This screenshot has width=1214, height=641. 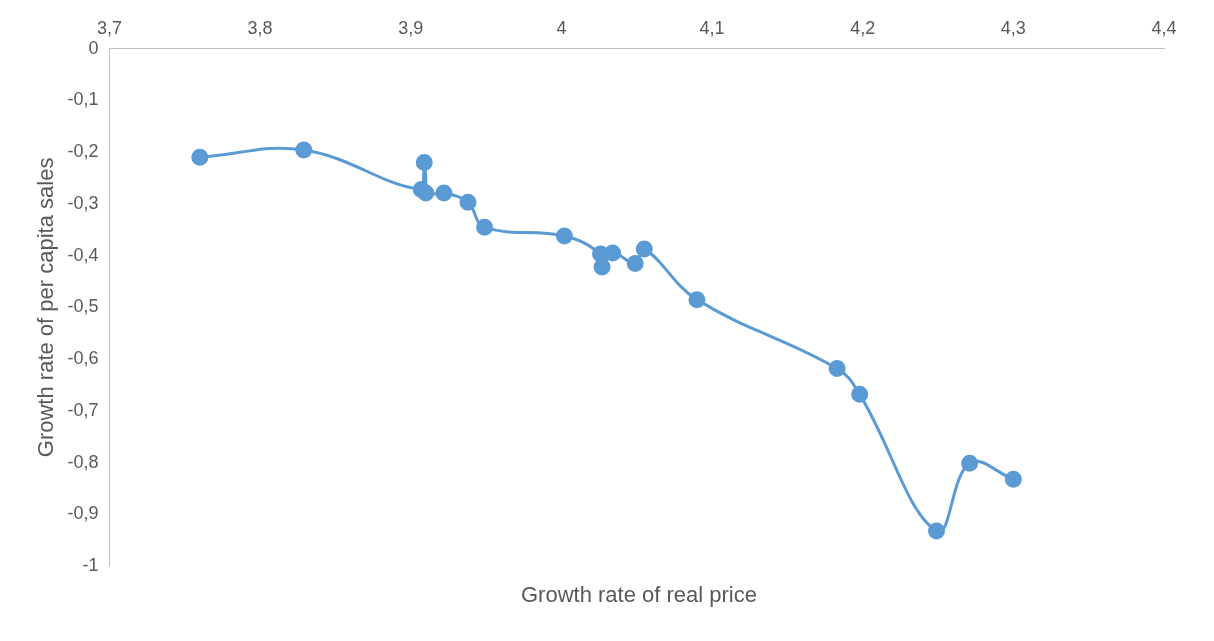 I want to click on x-tick-label: 3,8, so click(x=260, y=27).